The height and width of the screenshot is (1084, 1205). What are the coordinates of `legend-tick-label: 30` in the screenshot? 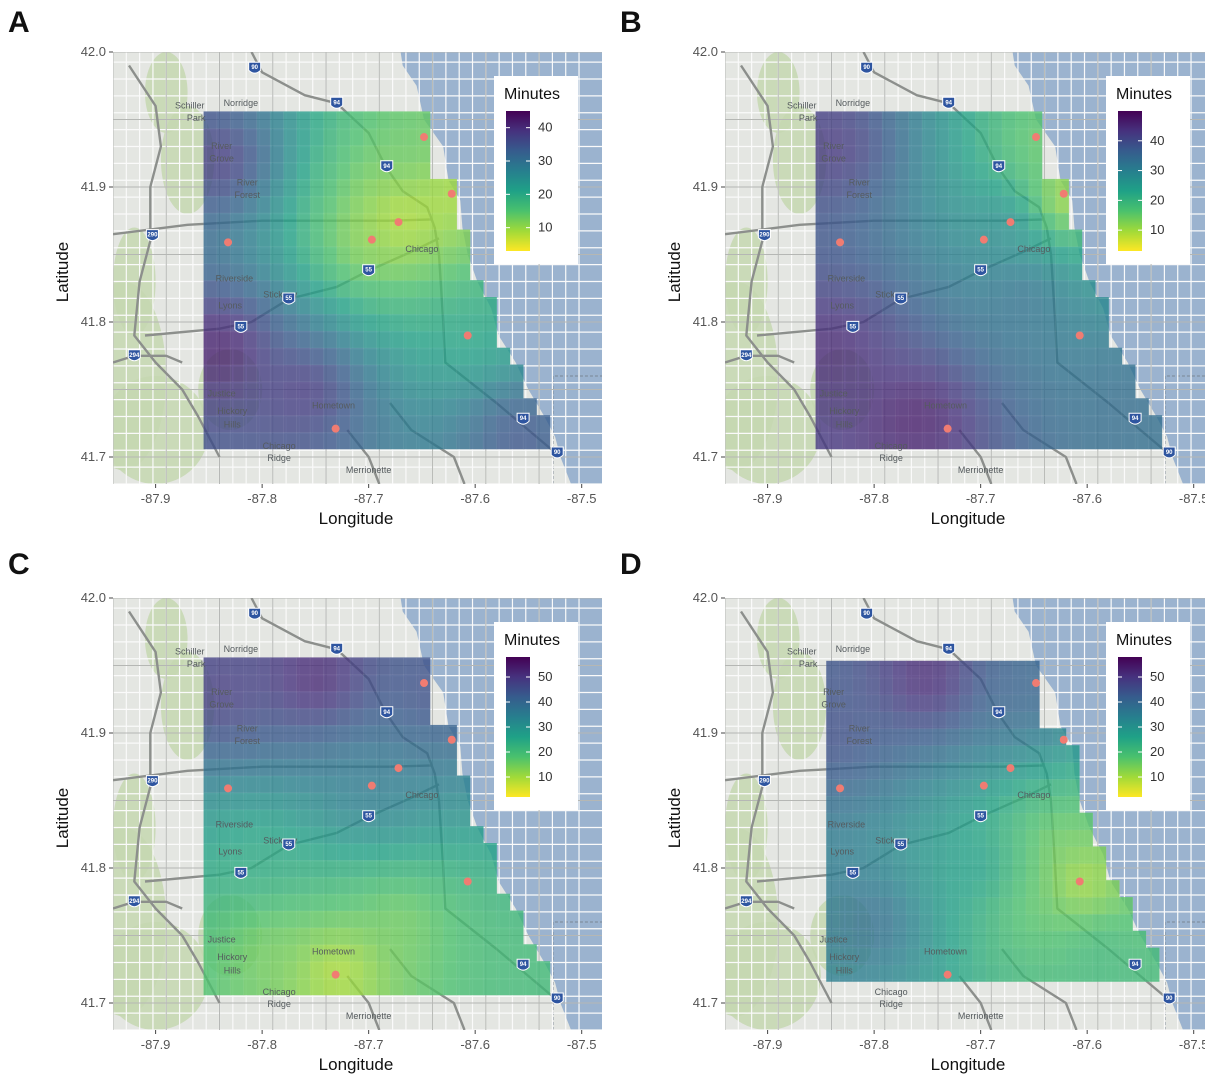 It's located at (545, 160).